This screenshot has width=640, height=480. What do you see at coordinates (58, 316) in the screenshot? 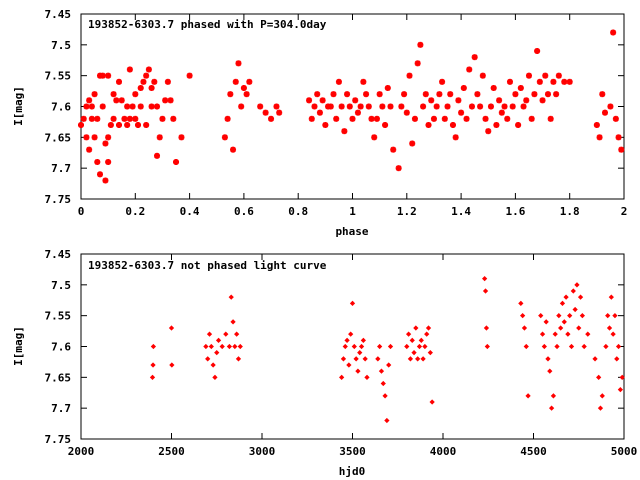
I see `unphased-y-tick-label: 7.55` at bounding box center [58, 316].